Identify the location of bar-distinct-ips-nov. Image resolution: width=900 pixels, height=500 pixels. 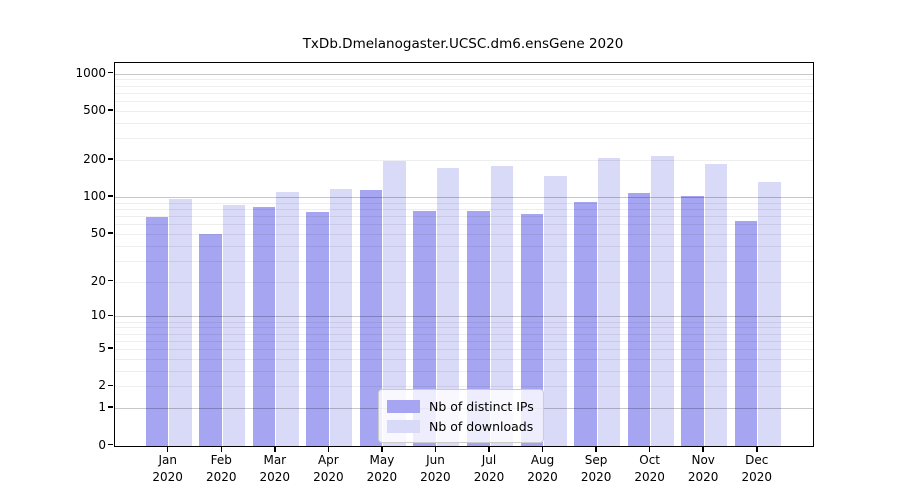
(692, 320).